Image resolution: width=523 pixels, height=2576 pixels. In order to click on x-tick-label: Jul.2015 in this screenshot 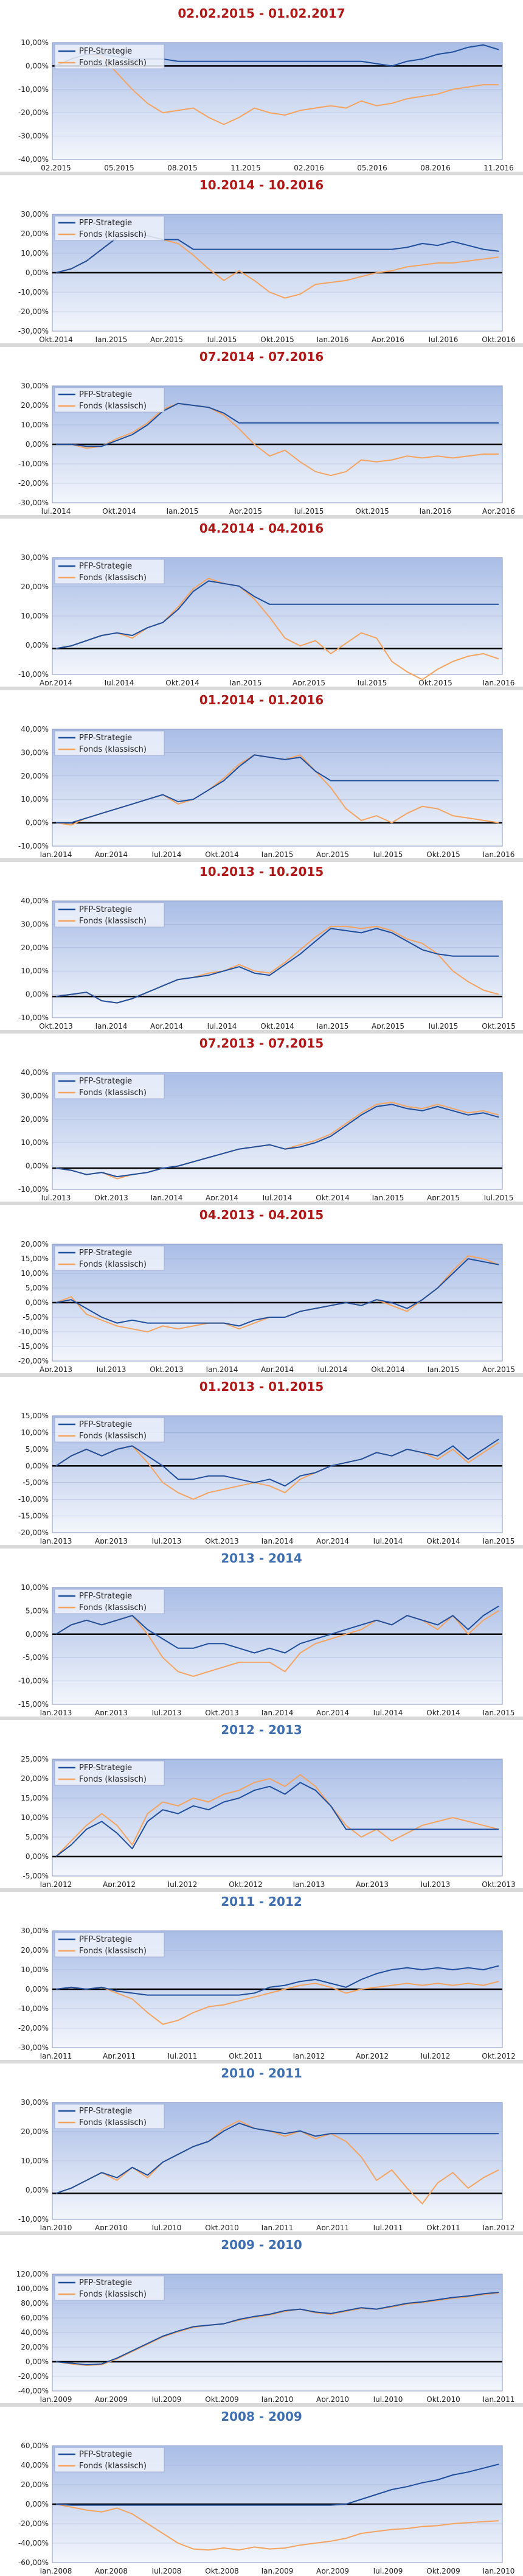, I will do `click(388, 853)`.